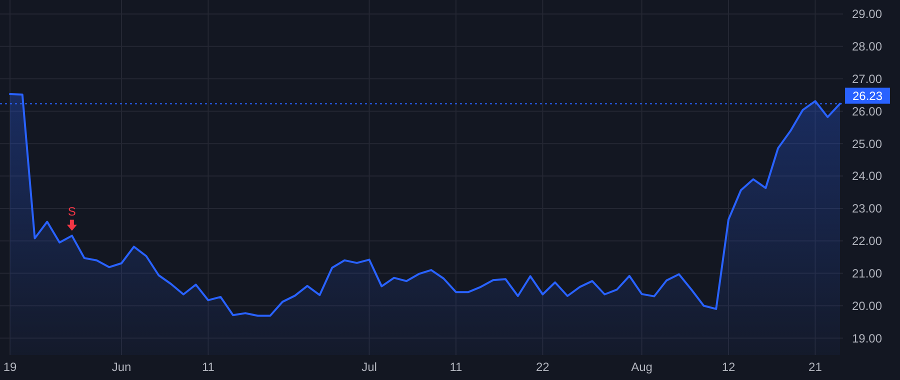  Describe the element at coordinates (543, 367) in the screenshot. I see `x-tick-label: 22` at that location.